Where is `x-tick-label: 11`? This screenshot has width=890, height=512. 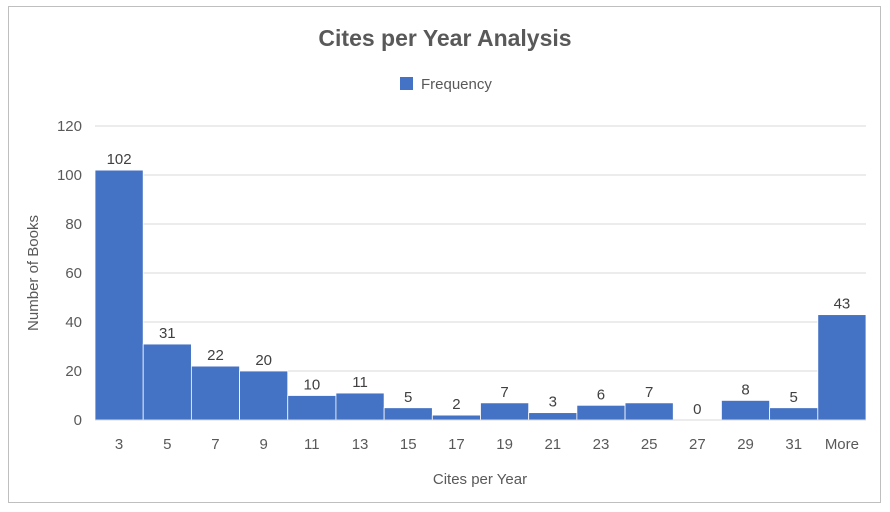 x-tick-label: 11 is located at coordinates (312, 444).